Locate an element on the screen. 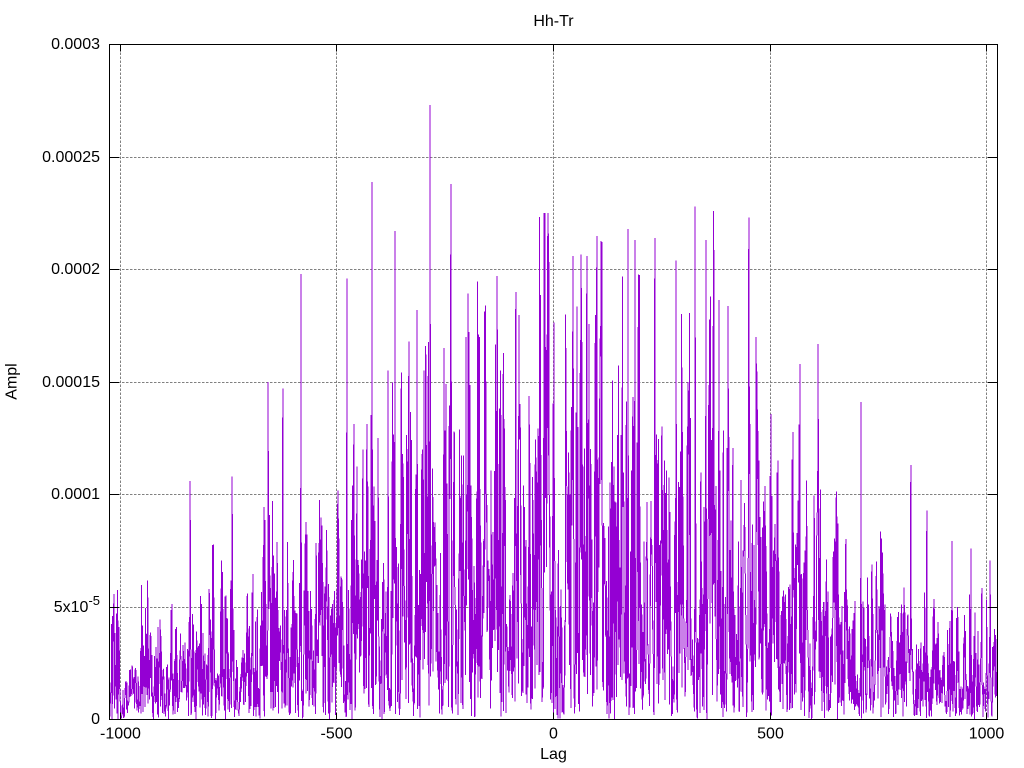 This screenshot has height=768, width=1024. svg-text: 0.0002 is located at coordinates (75, 269).